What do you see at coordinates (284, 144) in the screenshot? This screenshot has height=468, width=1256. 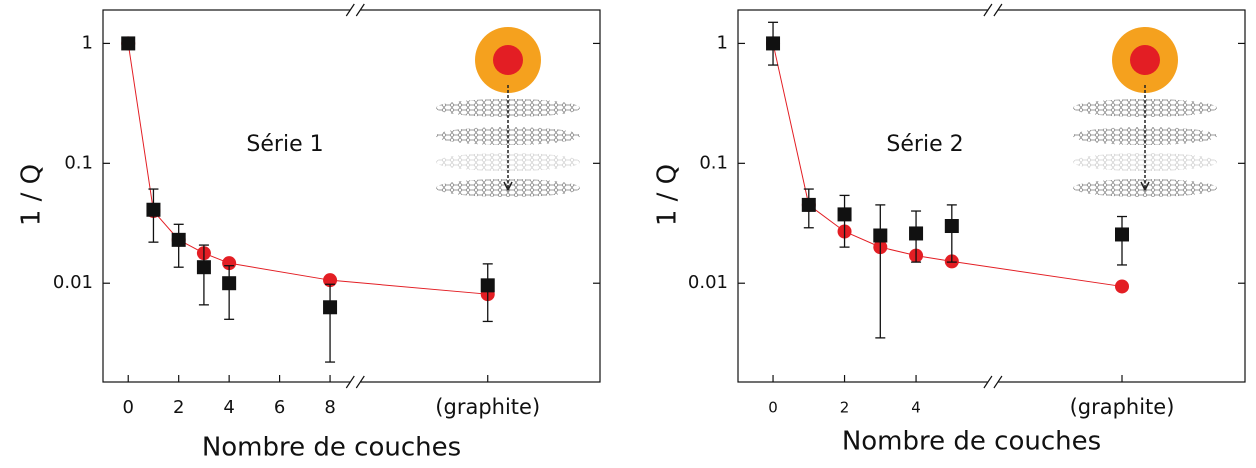 I see `annotation: Série 1` at bounding box center [284, 144].